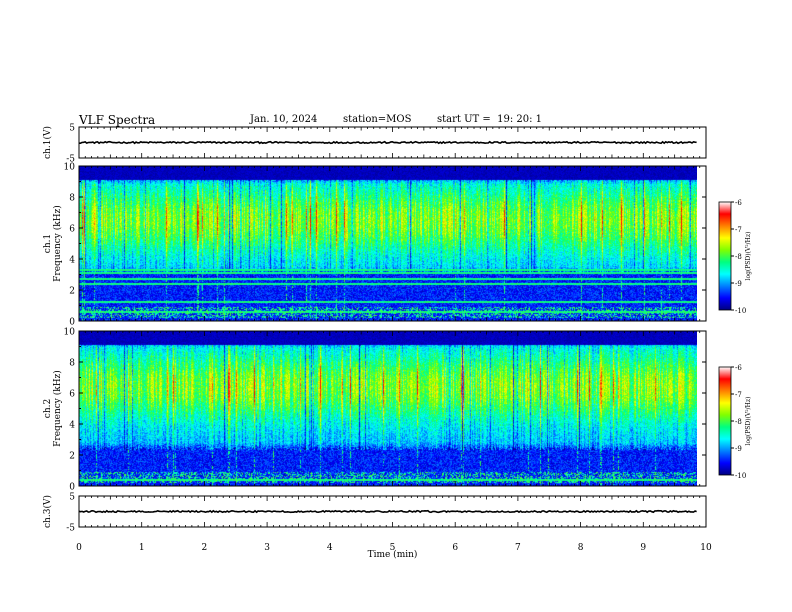  What do you see at coordinates (47, 142) in the screenshot?
I see `y-axis-label: ch.1(V)` at bounding box center [47, 142].